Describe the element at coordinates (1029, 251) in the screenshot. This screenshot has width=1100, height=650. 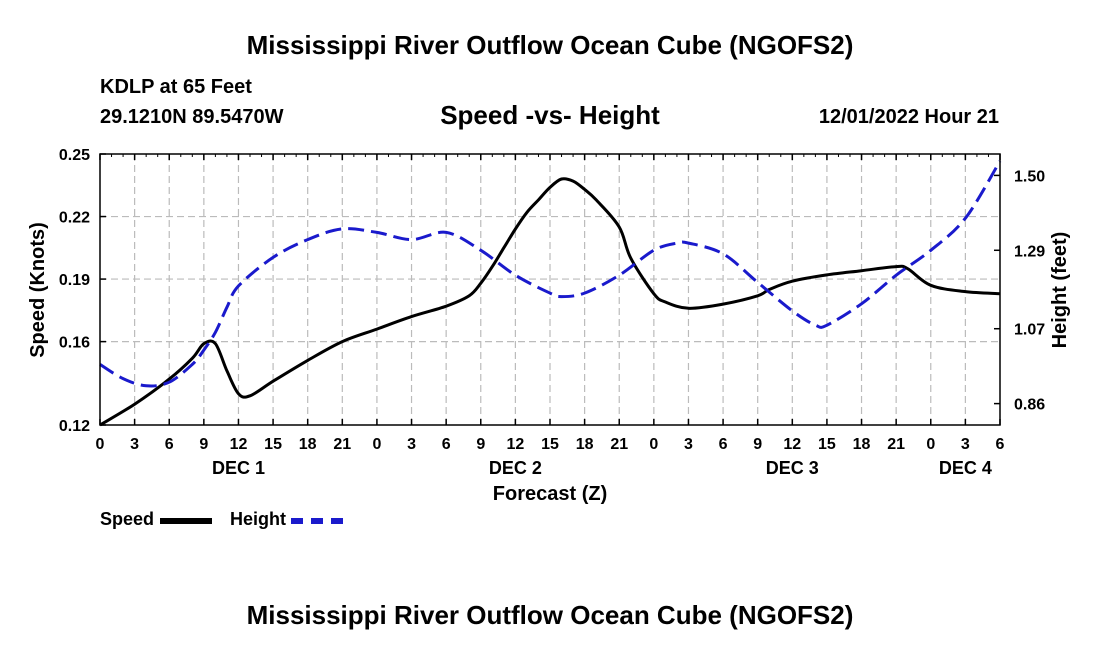
I see `y2-tick-label: 1.29` at that location.